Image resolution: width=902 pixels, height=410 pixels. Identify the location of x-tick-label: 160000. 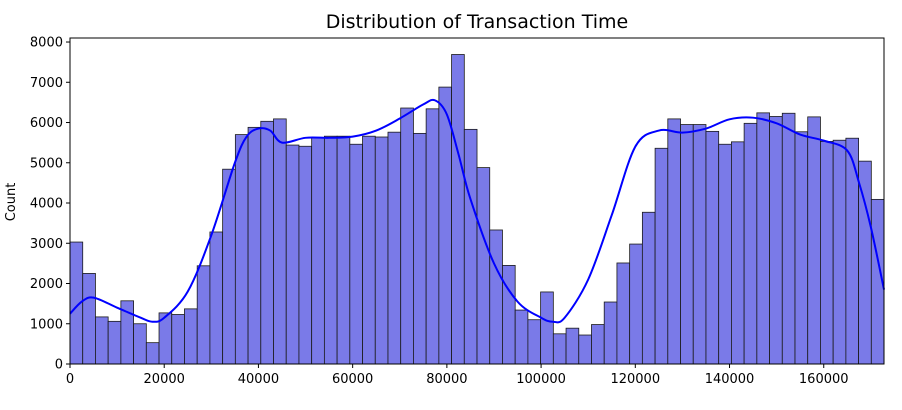
(824, 379).